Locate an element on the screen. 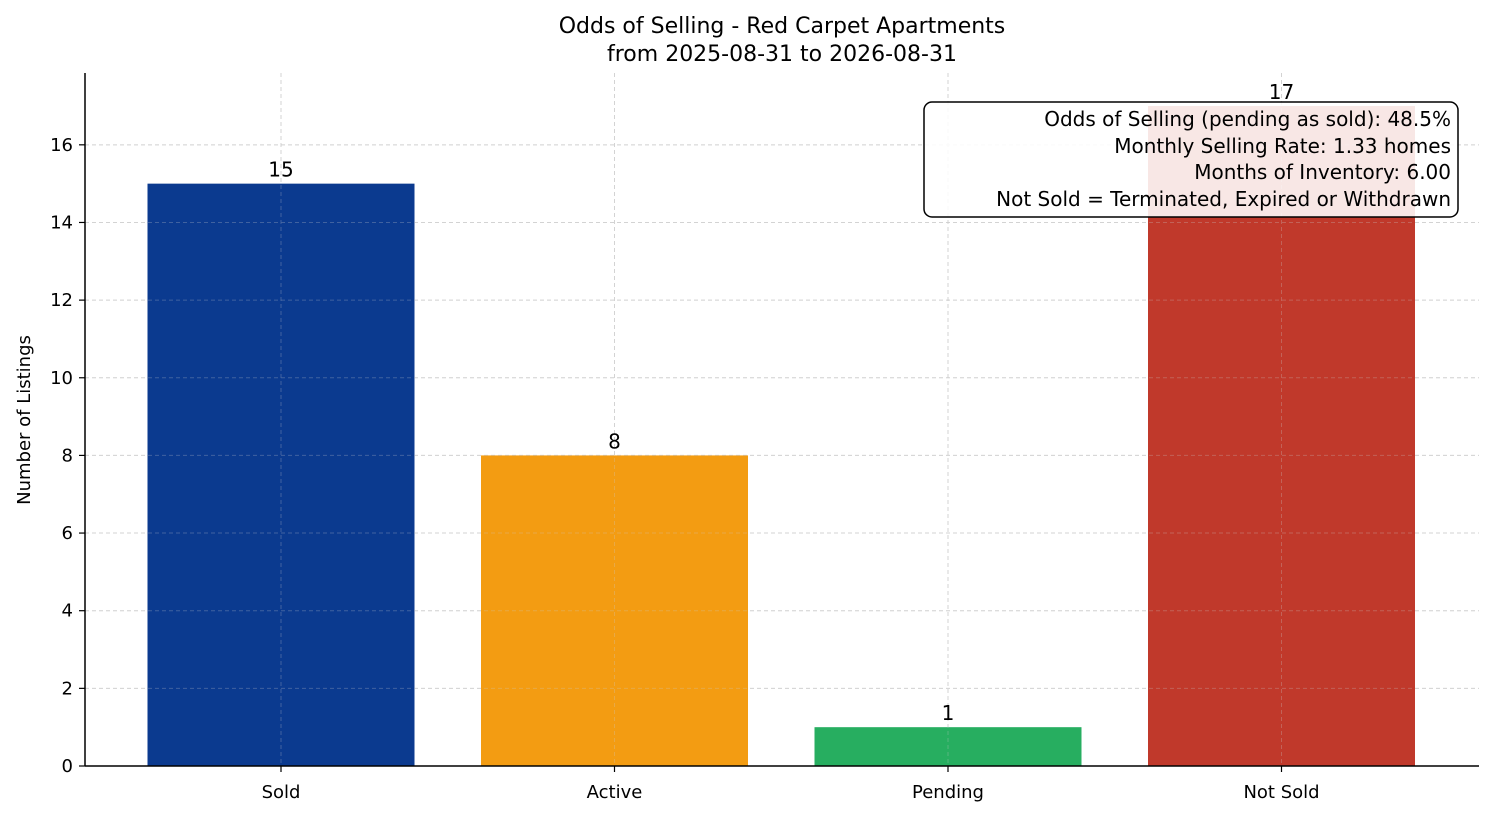  x-tick-label: Not Sold is located at coordinates (1281, 792).